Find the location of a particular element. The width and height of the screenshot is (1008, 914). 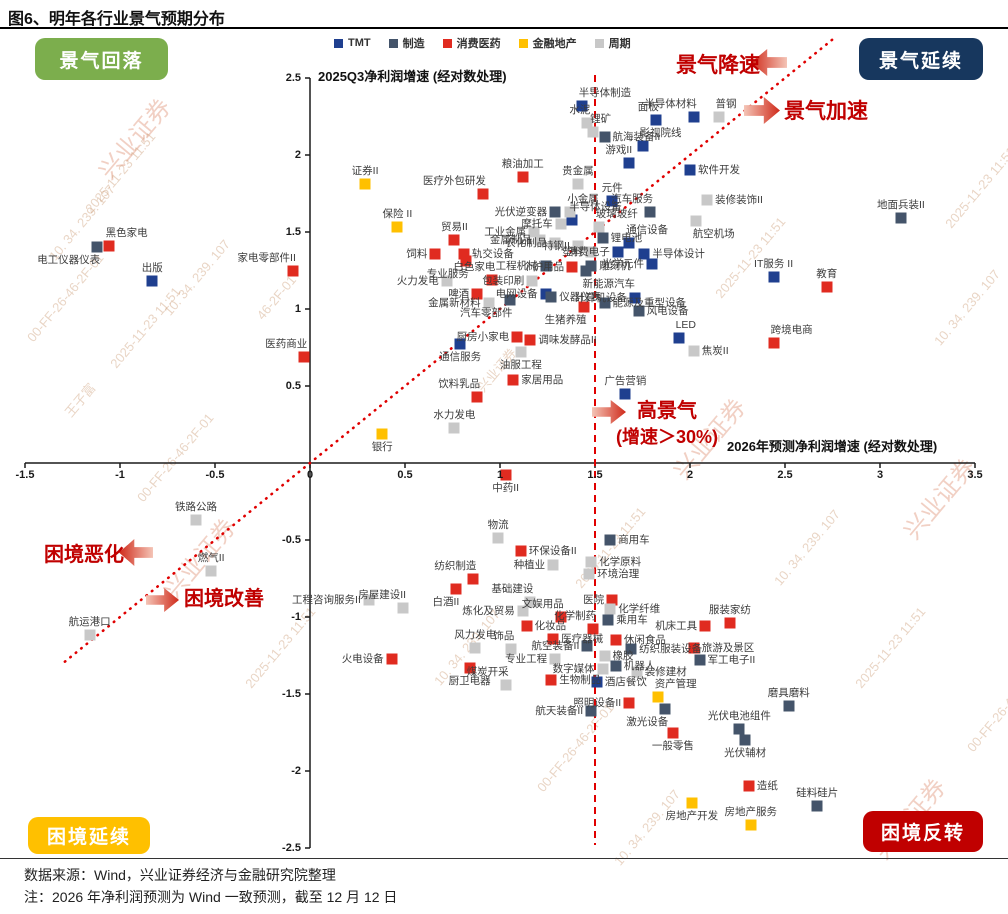

point-label: 化学纤维 is located at coordinates (639, 609).